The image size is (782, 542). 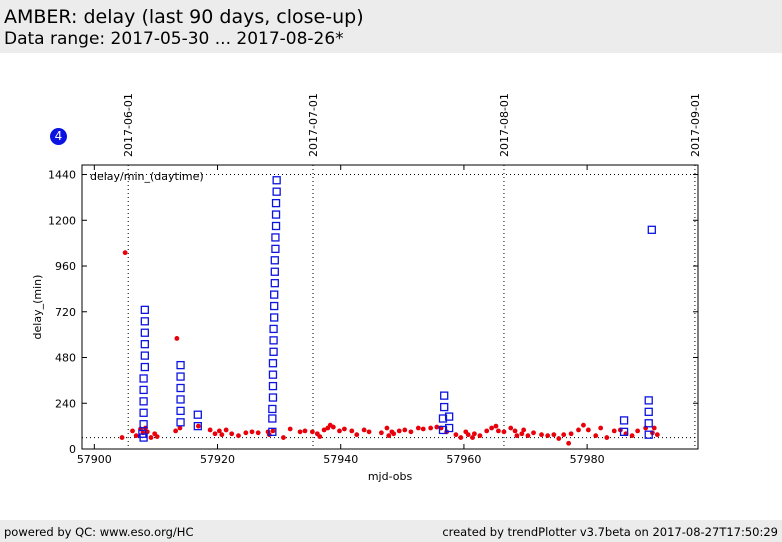 What do you see at coordinates (62, 175) in the screenshot?
I see `y-tick-label: 1440` at bounding box center [62, 175].